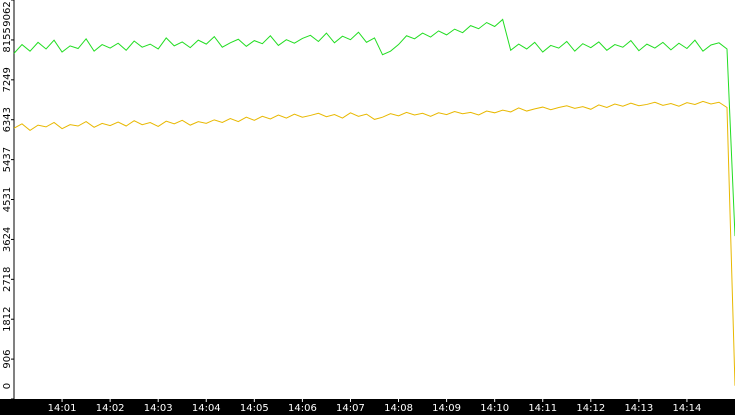 The width and height of the screenshot is (735, 415). What do you see at coordinates (590, 408) in the screenshot?
I see `x-tick-label: 14:12` at bounding box center [590, 408].